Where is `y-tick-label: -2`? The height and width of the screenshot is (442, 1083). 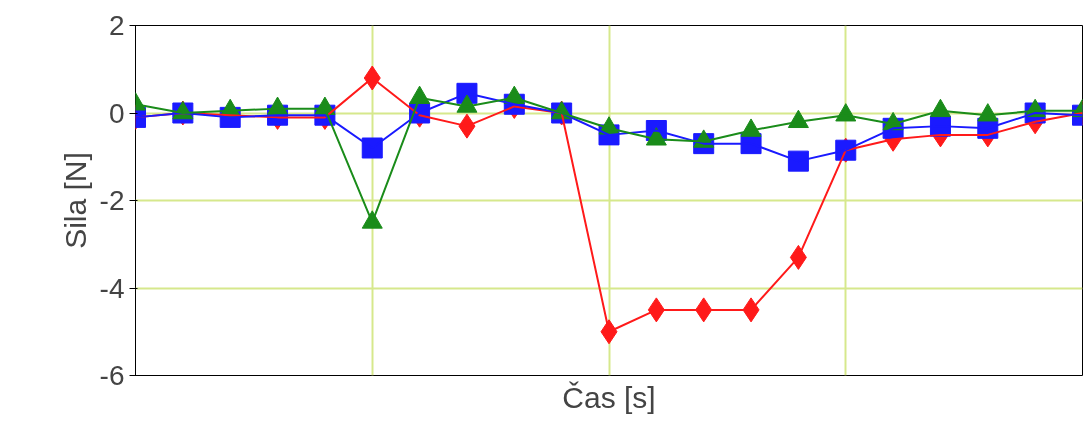
y-tick-label: -2 is located at coordinates (112, 200).